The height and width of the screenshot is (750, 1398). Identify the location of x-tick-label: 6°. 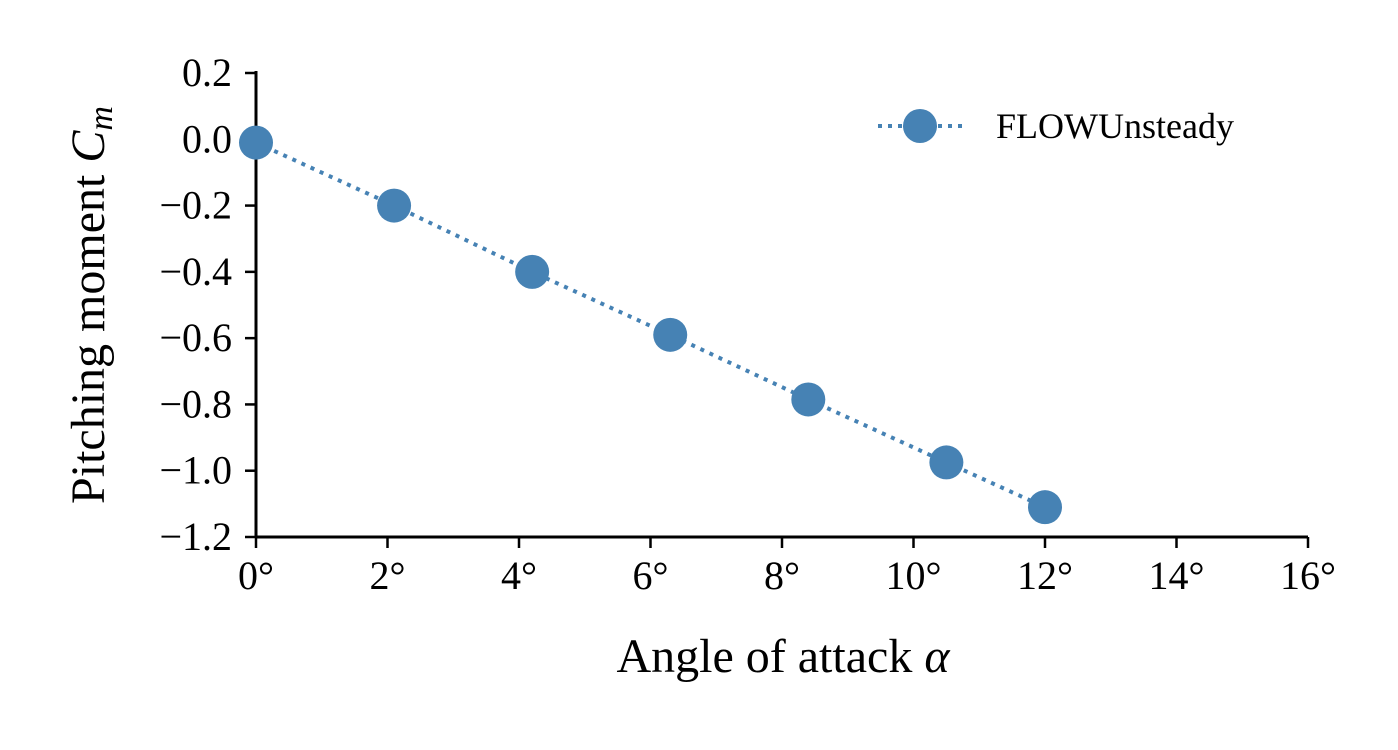
(651, 575).